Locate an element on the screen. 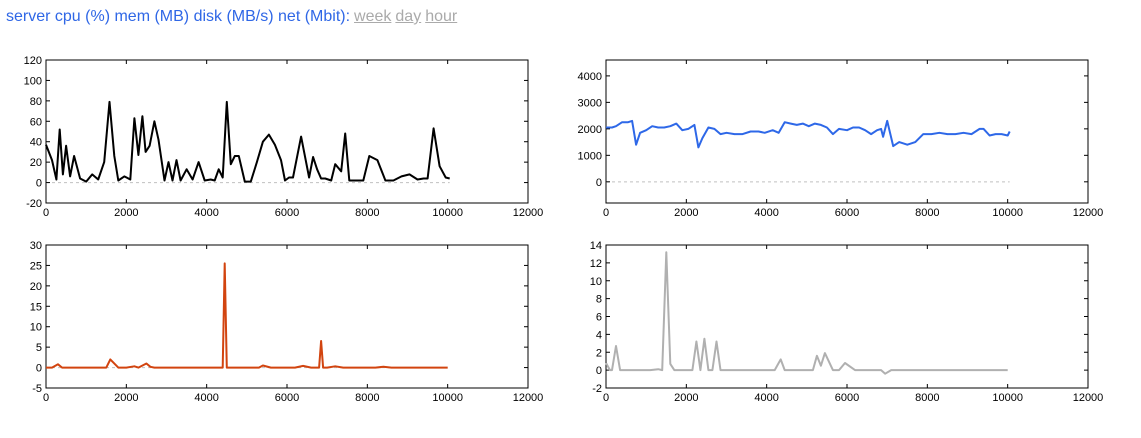  y-tick-label: 12 is located at coordinates (596, 264).